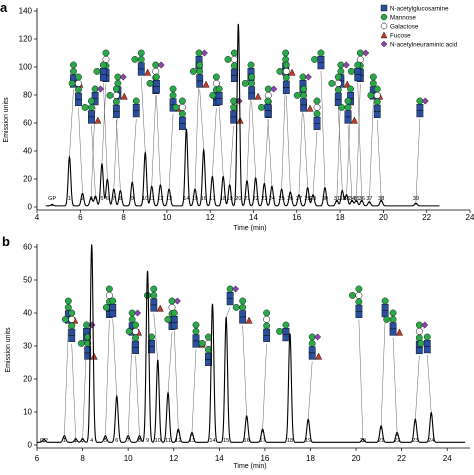 This screenshot has height=475, width=474. Describe the element at coordinates (37, 217) in the screenshot. I see `x-tick-label: 4` at that location.